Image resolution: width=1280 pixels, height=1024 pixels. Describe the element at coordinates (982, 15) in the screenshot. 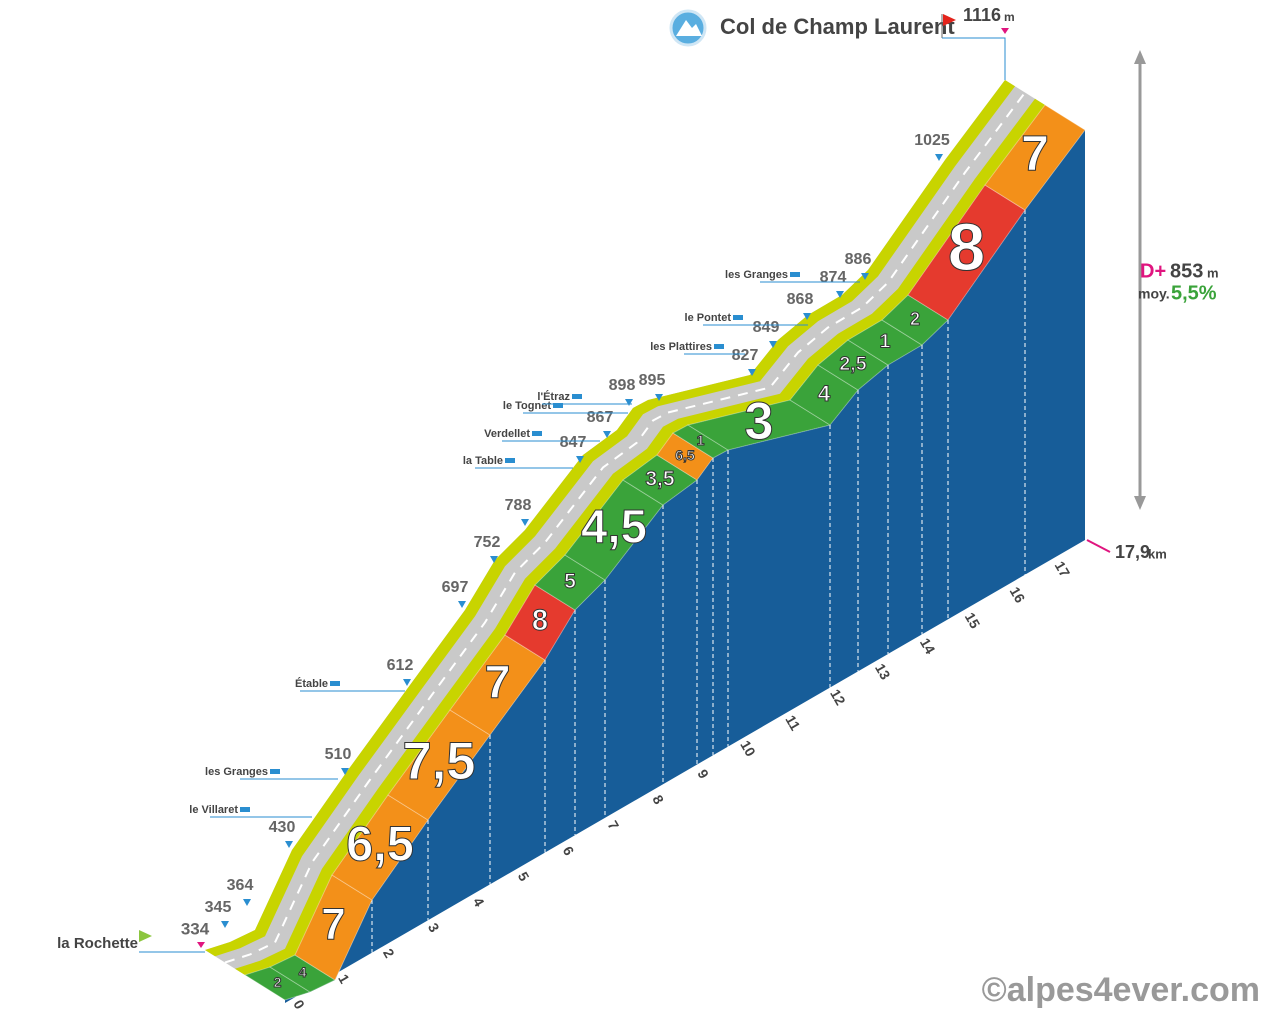

I see `summit-altitude: 1116` at that location.